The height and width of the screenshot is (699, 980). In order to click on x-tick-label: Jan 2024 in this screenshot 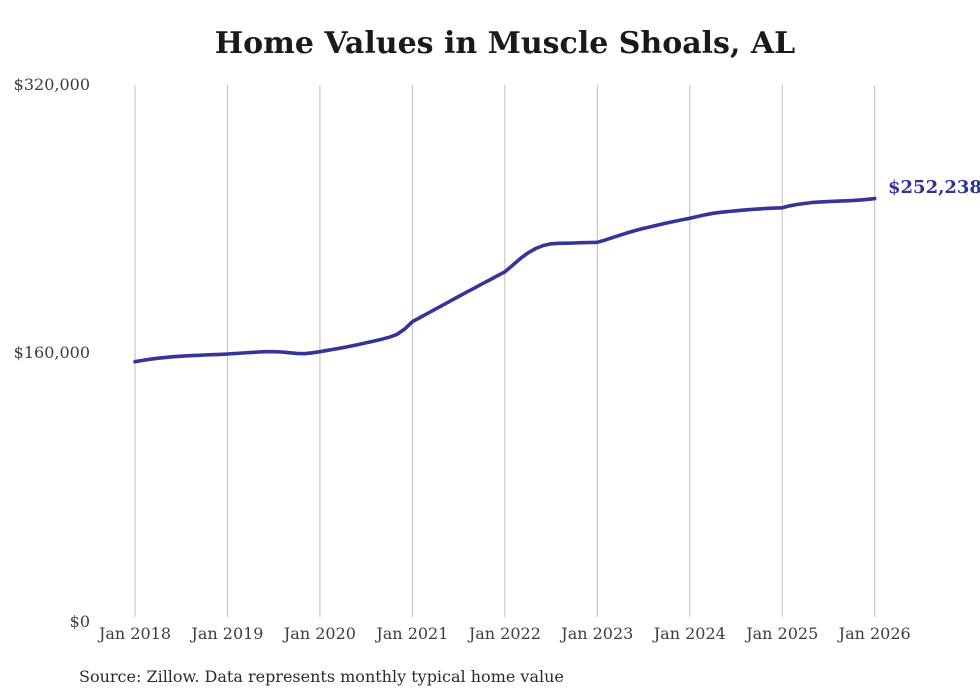, I will do `click(689, 633)`.